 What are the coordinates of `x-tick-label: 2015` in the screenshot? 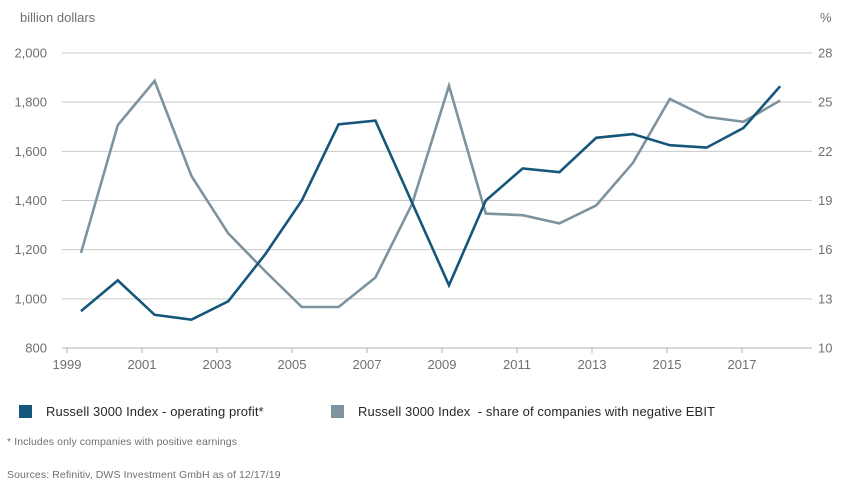 It's located at (667, 364).